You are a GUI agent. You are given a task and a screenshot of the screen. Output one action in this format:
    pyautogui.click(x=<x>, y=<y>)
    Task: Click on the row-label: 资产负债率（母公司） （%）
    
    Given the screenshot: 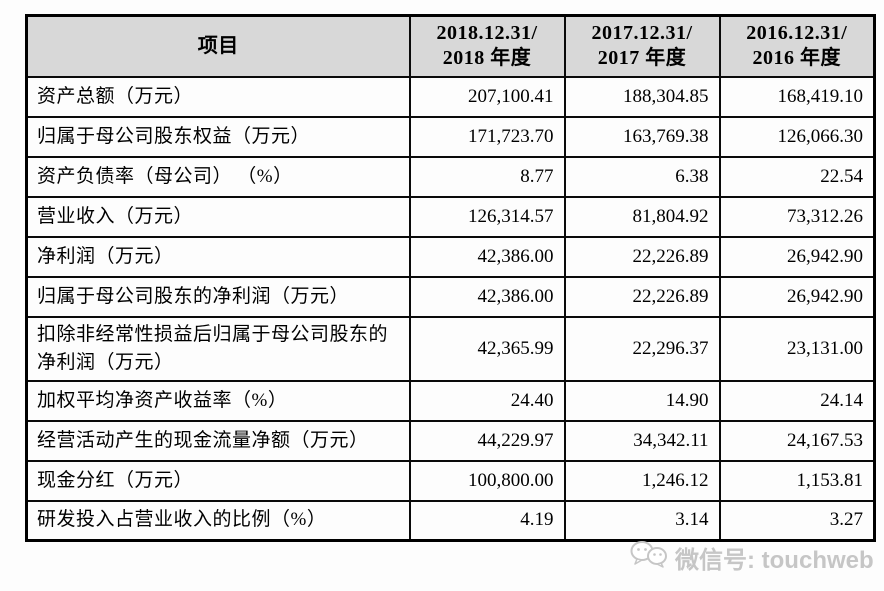 What is the action you would take?
    pyautogui.click(x=218, y=176)
    